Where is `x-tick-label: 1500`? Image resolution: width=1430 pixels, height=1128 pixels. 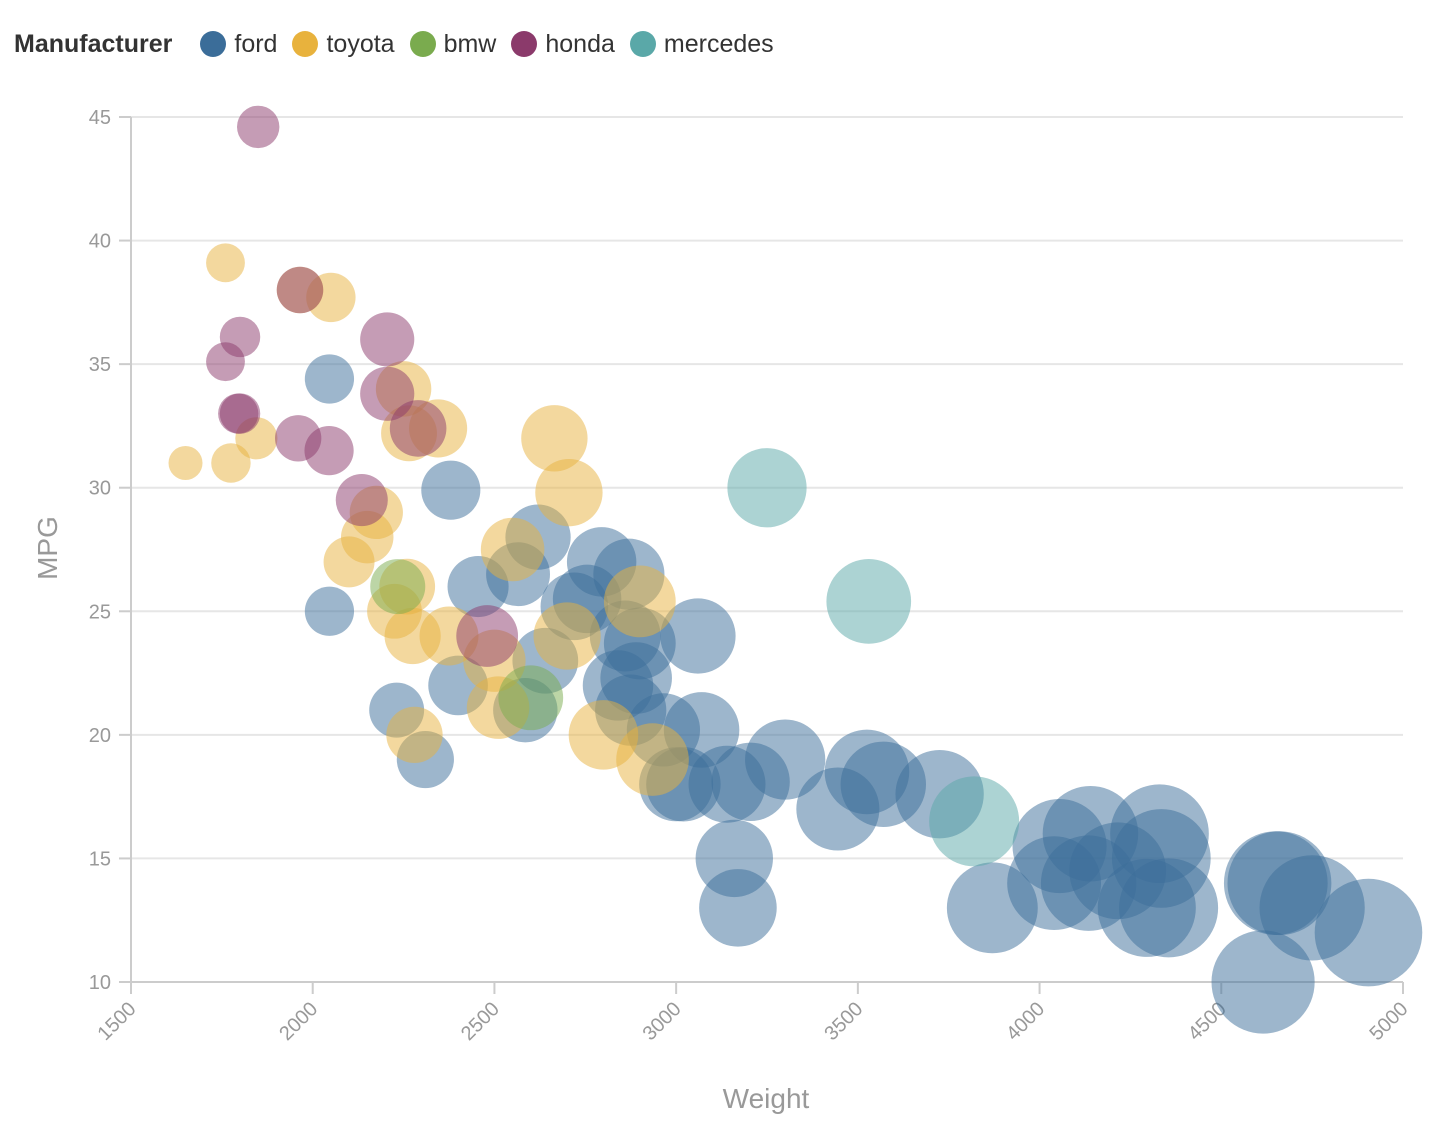
x-tick-label: 1500 is located at coordinates (117, 1021).